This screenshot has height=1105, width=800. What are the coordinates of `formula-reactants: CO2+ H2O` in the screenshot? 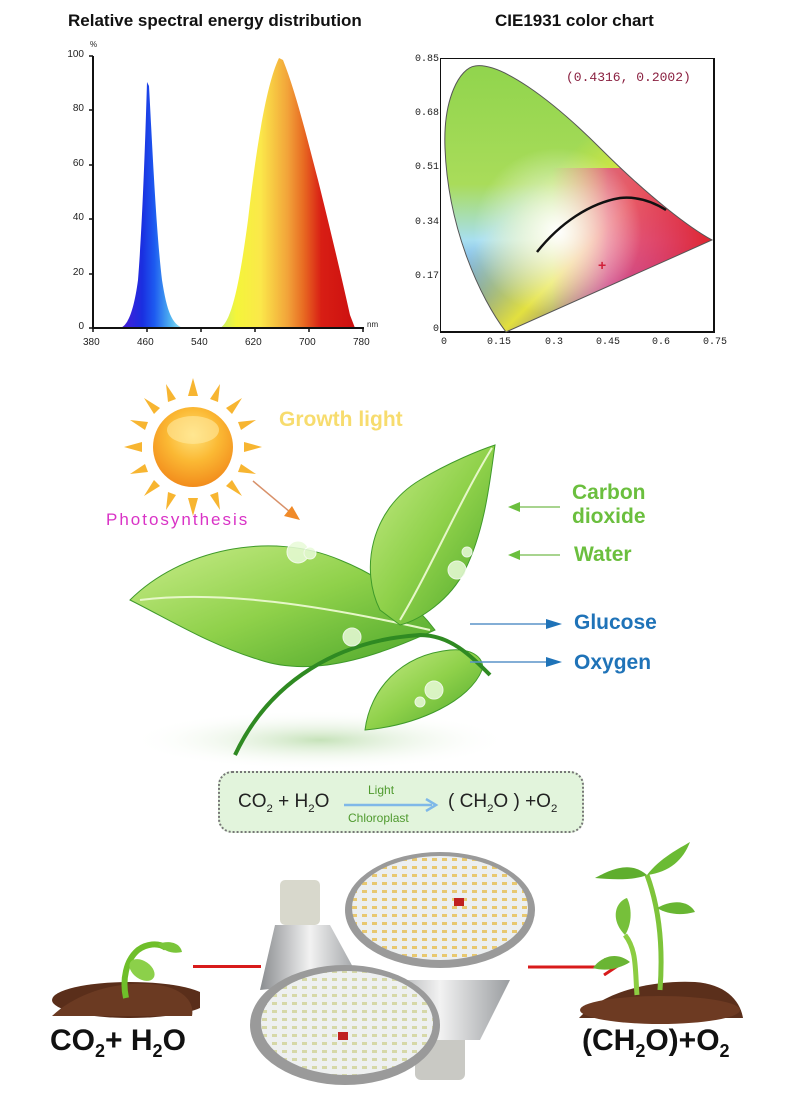 It's located at (118, 1043).